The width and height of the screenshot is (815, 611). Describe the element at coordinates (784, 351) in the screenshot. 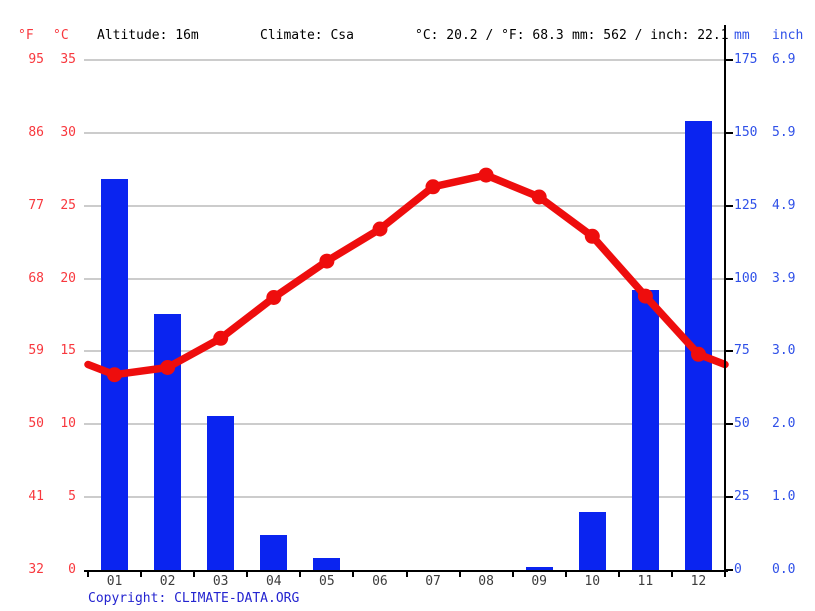

I see `tick-label: 3.0` at that location.